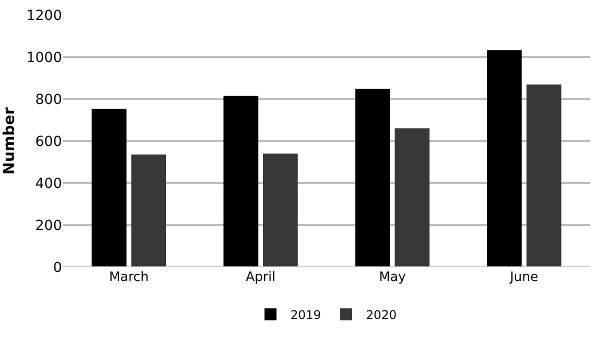  I want to click on y-tick-label: 1000, so click(44, 58).